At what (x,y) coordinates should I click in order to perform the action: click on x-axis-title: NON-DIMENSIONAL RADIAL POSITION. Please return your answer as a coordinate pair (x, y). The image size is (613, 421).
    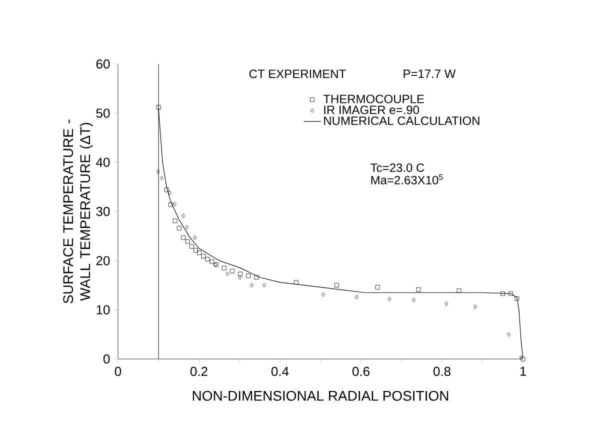
    Looking at the image, I should click on (320, 395).